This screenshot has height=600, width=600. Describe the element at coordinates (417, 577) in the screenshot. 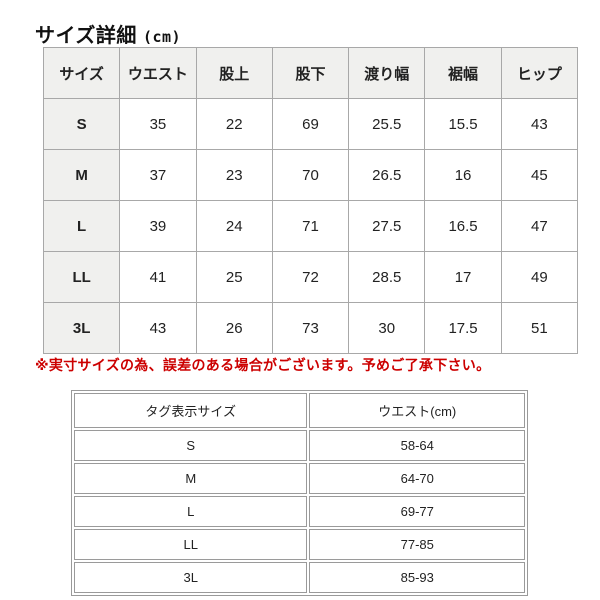

I see `waist-range-cell: 85-93` at that location.